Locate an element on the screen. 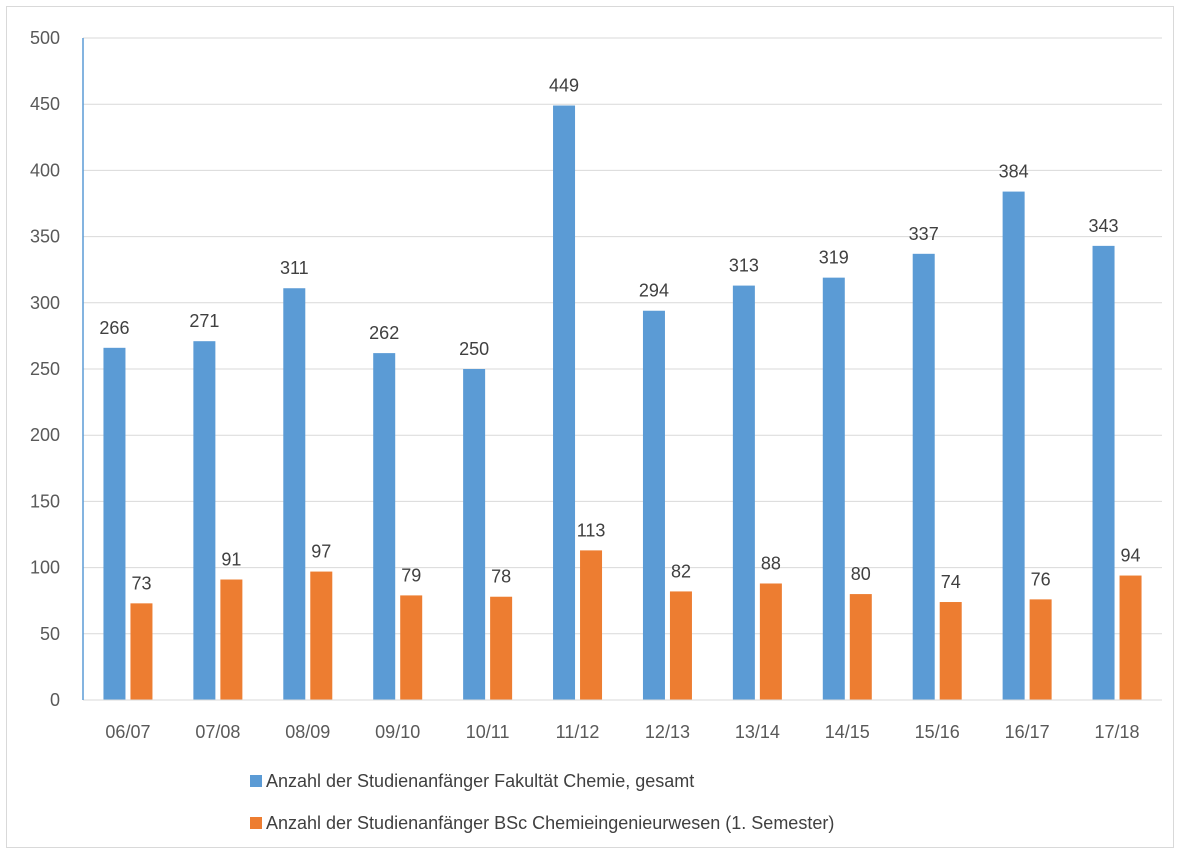  y-tick-label: 300 is located at coordinates (45, 303).